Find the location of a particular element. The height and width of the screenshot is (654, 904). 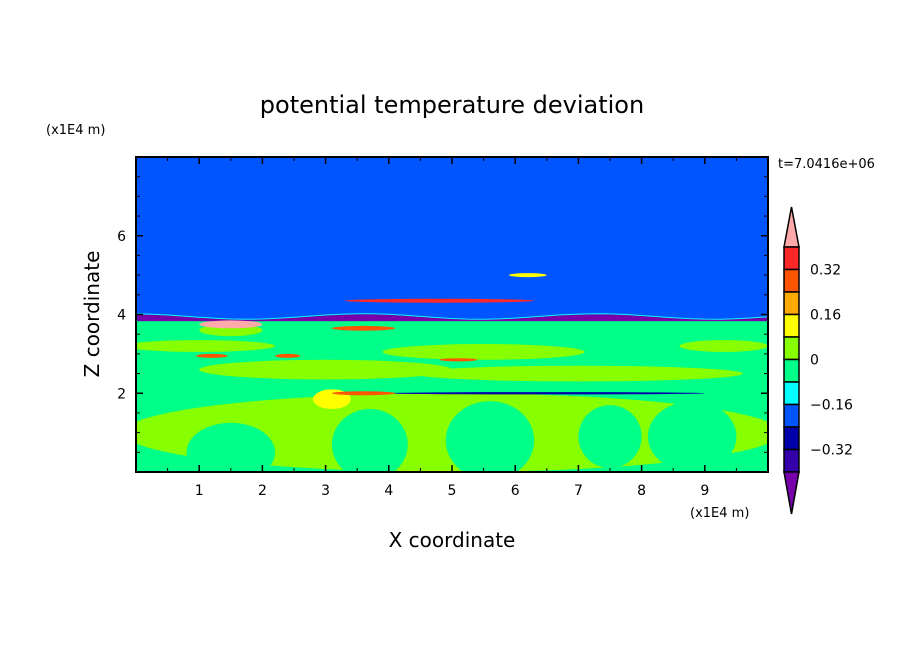

chart-title: potential temperature deviation is located at coordinates (452, 105).